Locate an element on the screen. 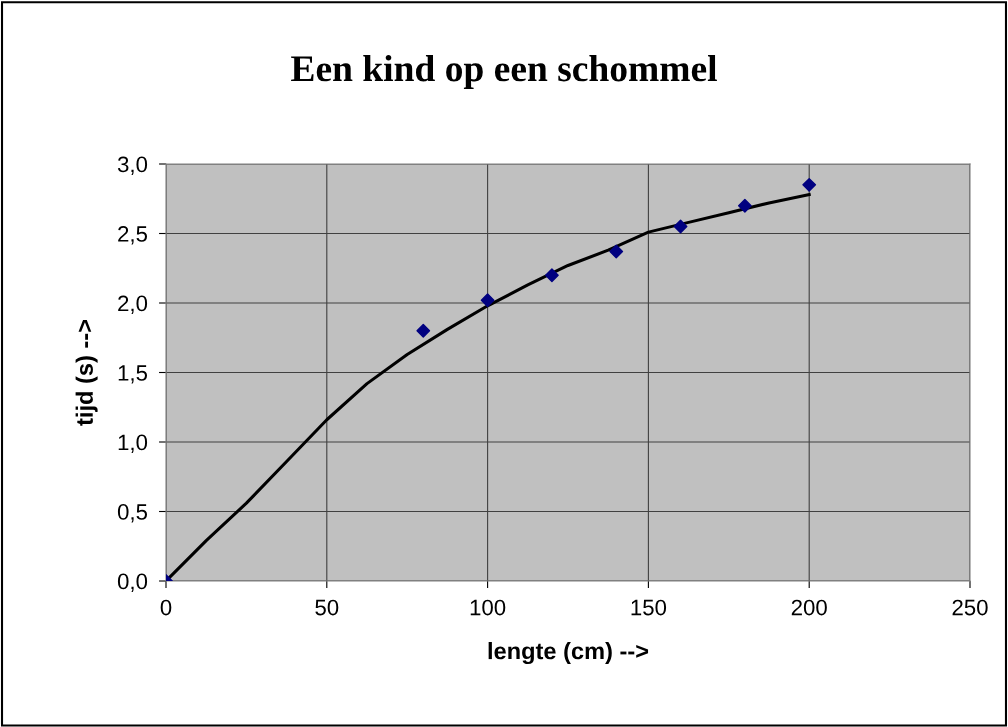 This screenshot has width=1008, height=727. x-tick-label: 200 is located at coordinates (809, 607).